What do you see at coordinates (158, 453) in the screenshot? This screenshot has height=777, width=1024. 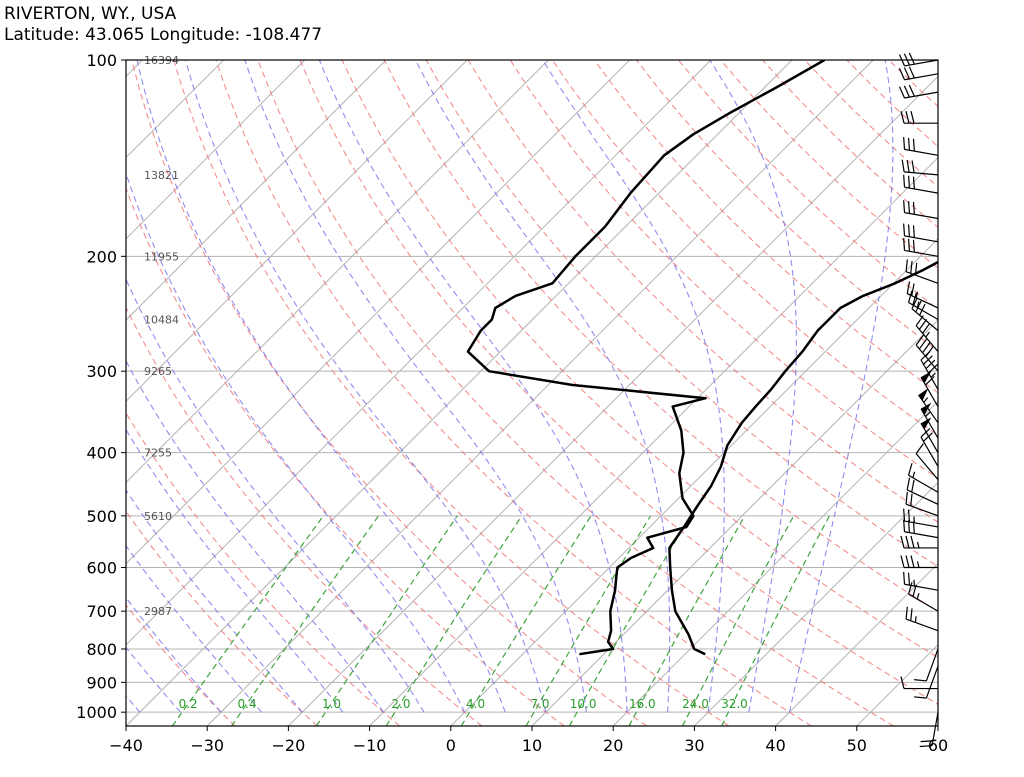 I see `height-label: 7255` at bounding box center [158, 453].